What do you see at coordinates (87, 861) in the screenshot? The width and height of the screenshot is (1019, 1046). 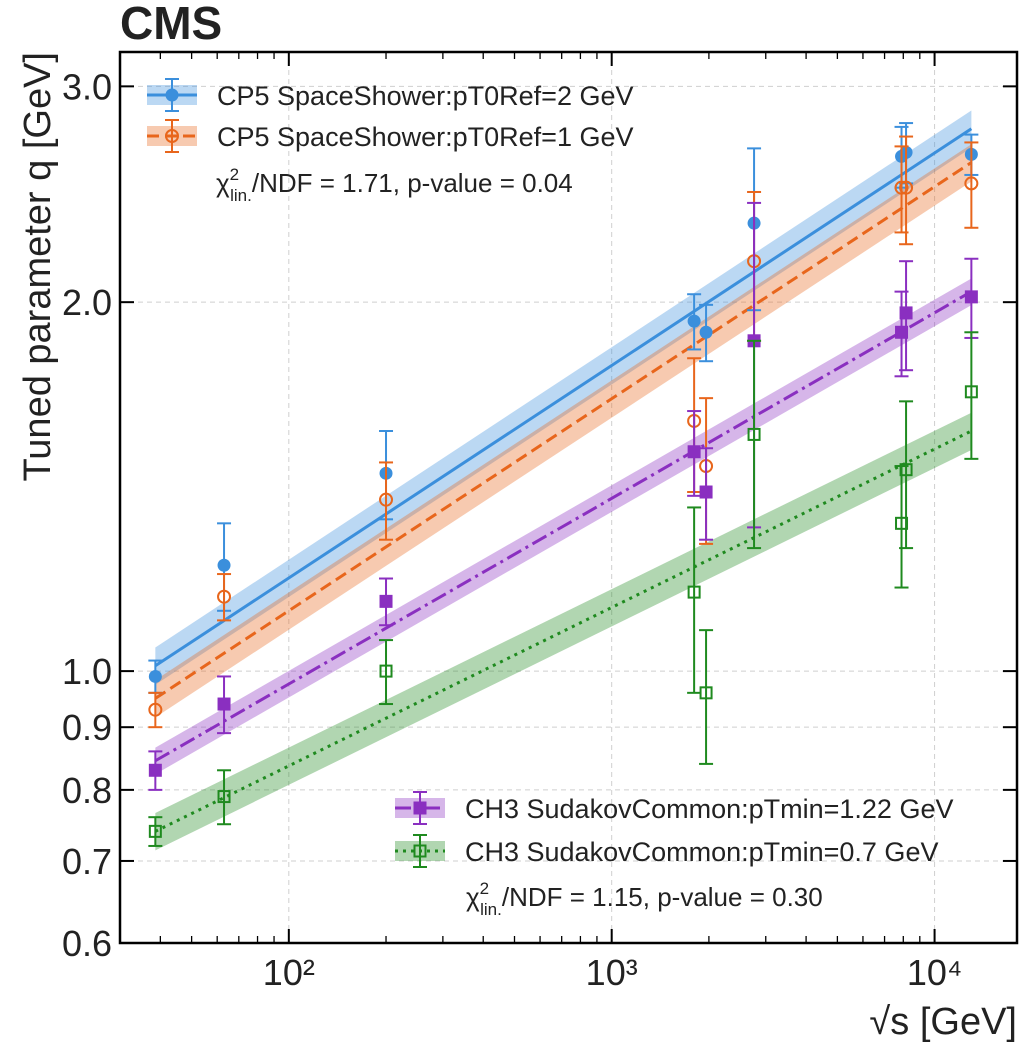 I see `y-tick-label: 0.7` at bounding box center [87, 861].